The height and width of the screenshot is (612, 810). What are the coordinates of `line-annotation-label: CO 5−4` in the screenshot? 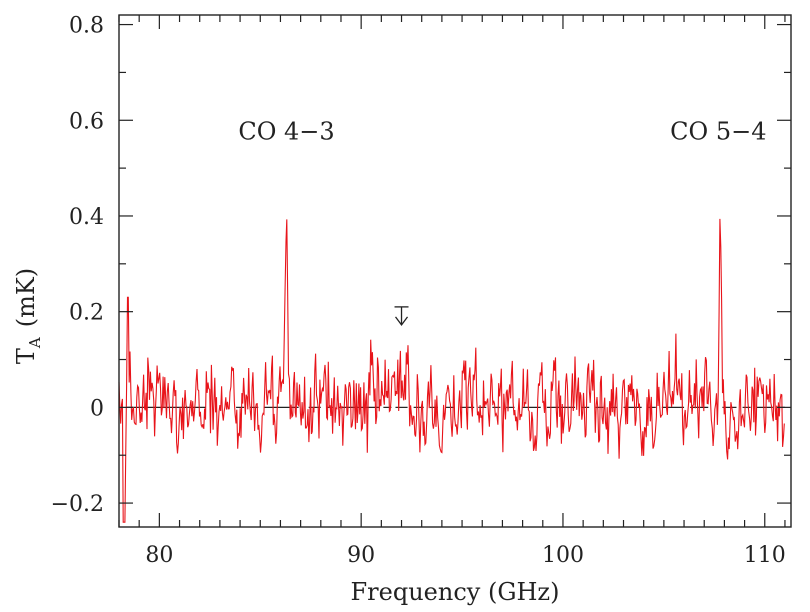 It's located at (718, 131).